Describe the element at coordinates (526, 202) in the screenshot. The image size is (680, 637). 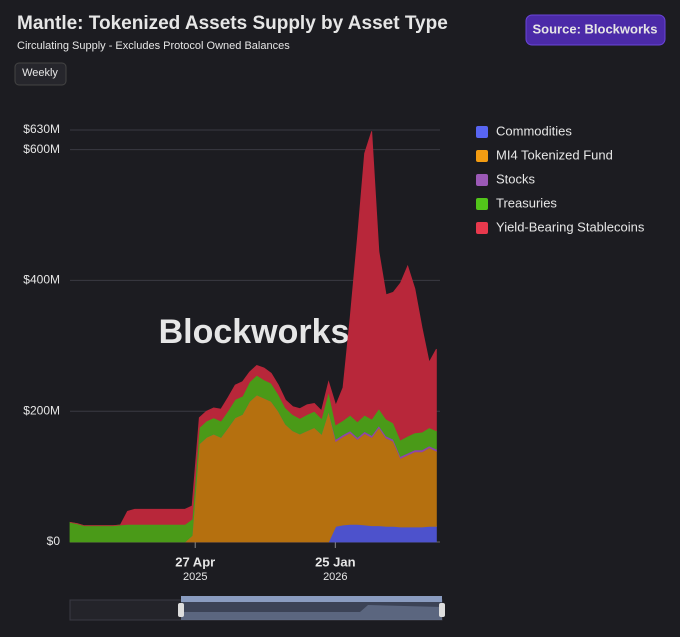
I see `legend-label: Treasuries` at that location.